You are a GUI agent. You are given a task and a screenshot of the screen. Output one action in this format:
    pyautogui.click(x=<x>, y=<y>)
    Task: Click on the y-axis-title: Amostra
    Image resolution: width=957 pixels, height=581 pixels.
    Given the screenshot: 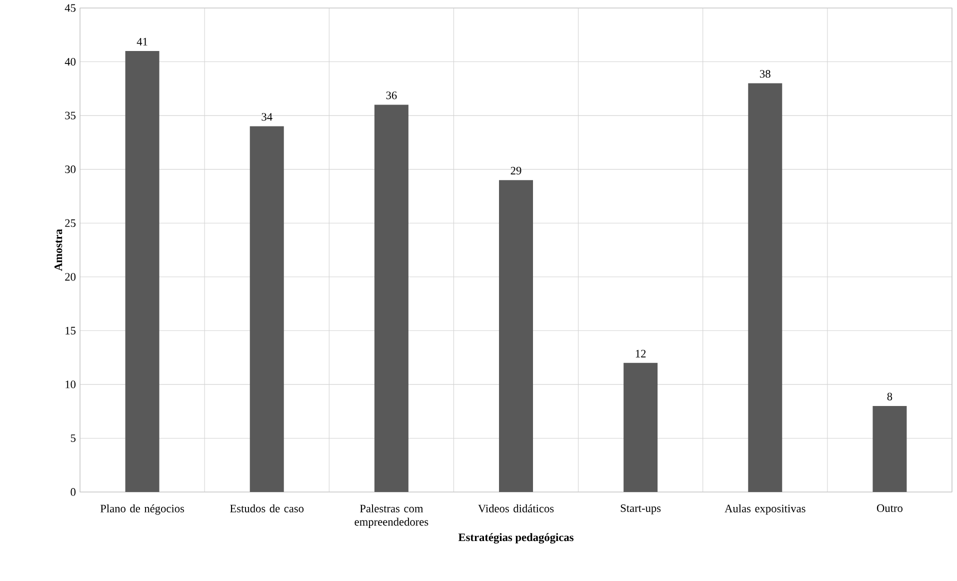 What is the action you would take?
    pyautogui.click(x=58, y=250)
    